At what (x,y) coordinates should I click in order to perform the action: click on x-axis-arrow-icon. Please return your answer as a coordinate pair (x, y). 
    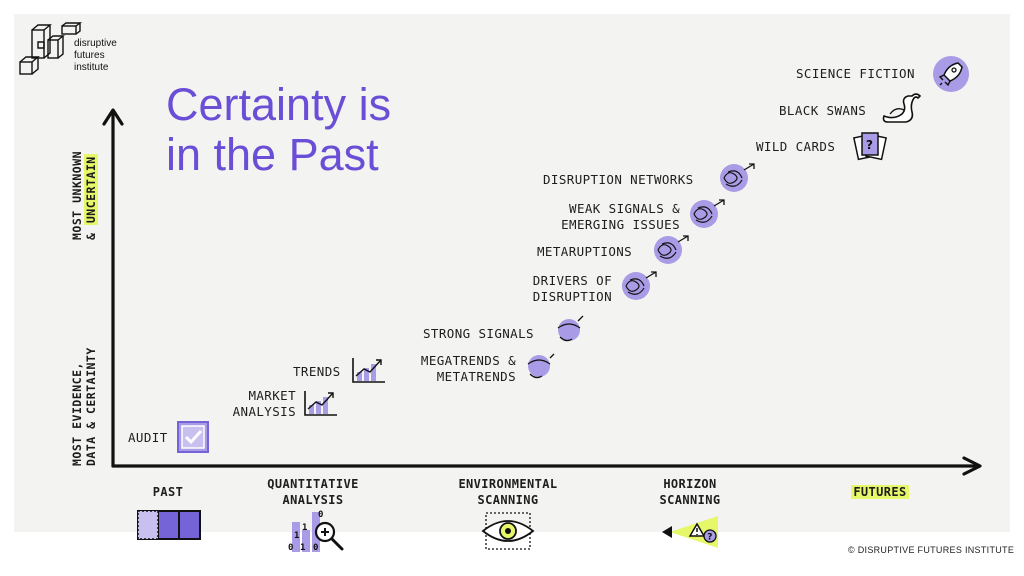
    Looking at the image, I should click on (972, 466).